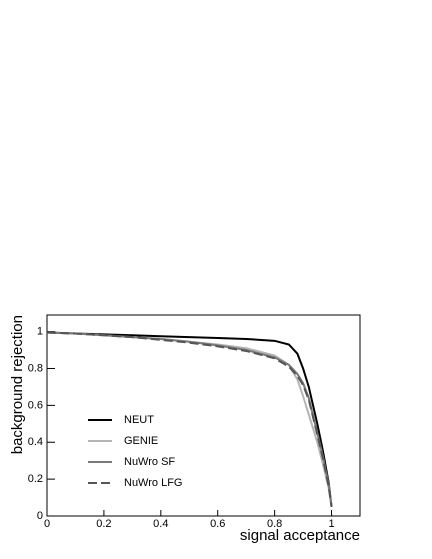  What do you see at coordinates (274, 524) in the screenshot?
I see `x-tick-label: 0.8` at bounding box center [274, 524].